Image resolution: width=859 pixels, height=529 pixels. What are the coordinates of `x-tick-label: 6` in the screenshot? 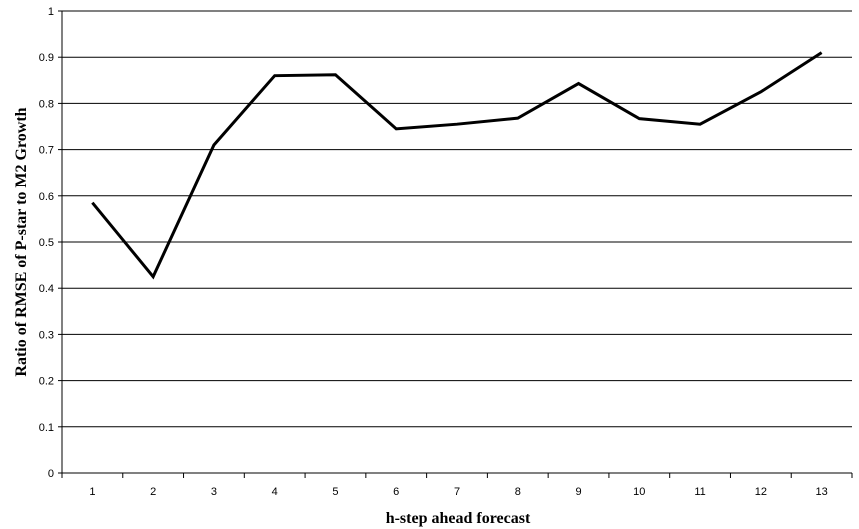 It's located at (396, 492).